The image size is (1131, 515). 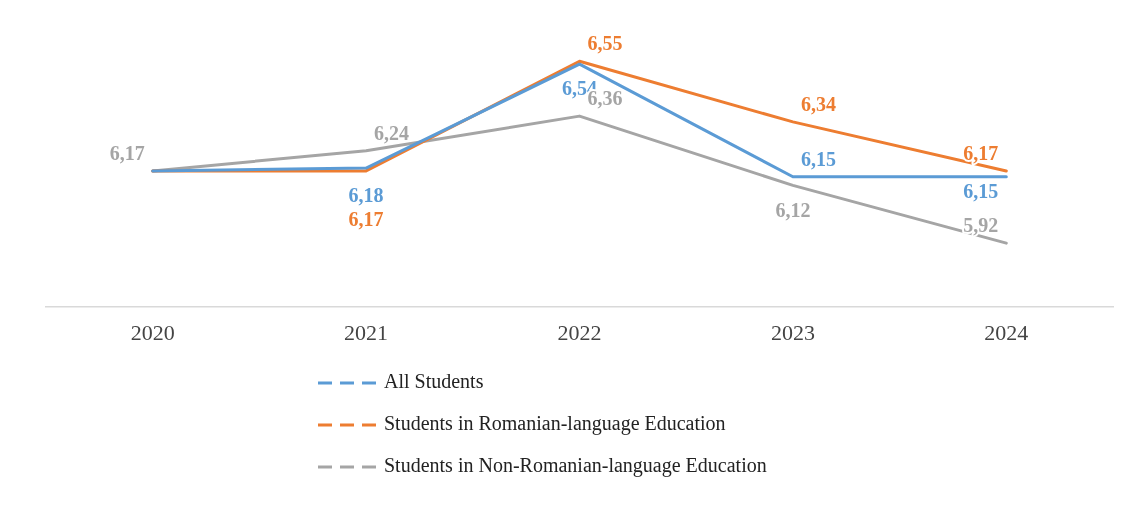 What do you see at coordinates (555, 424) in the screenshot?
I see `legend-label: Students in Romanian-language Education` at bounding box center [555, 424].